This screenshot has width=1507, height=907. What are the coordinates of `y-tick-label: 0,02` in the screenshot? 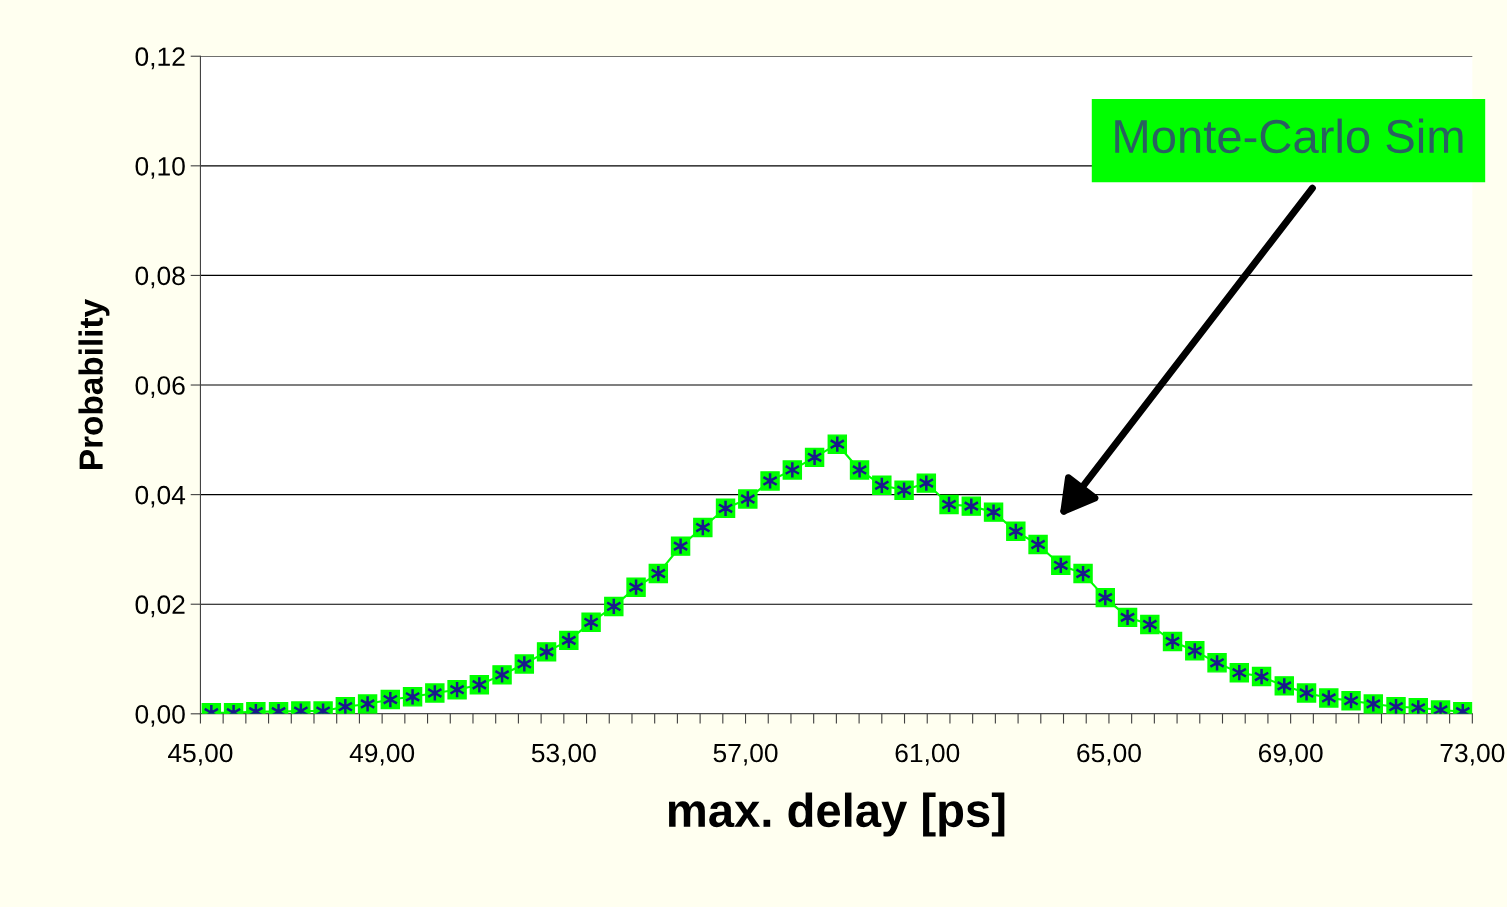 It's located at (160, 606).